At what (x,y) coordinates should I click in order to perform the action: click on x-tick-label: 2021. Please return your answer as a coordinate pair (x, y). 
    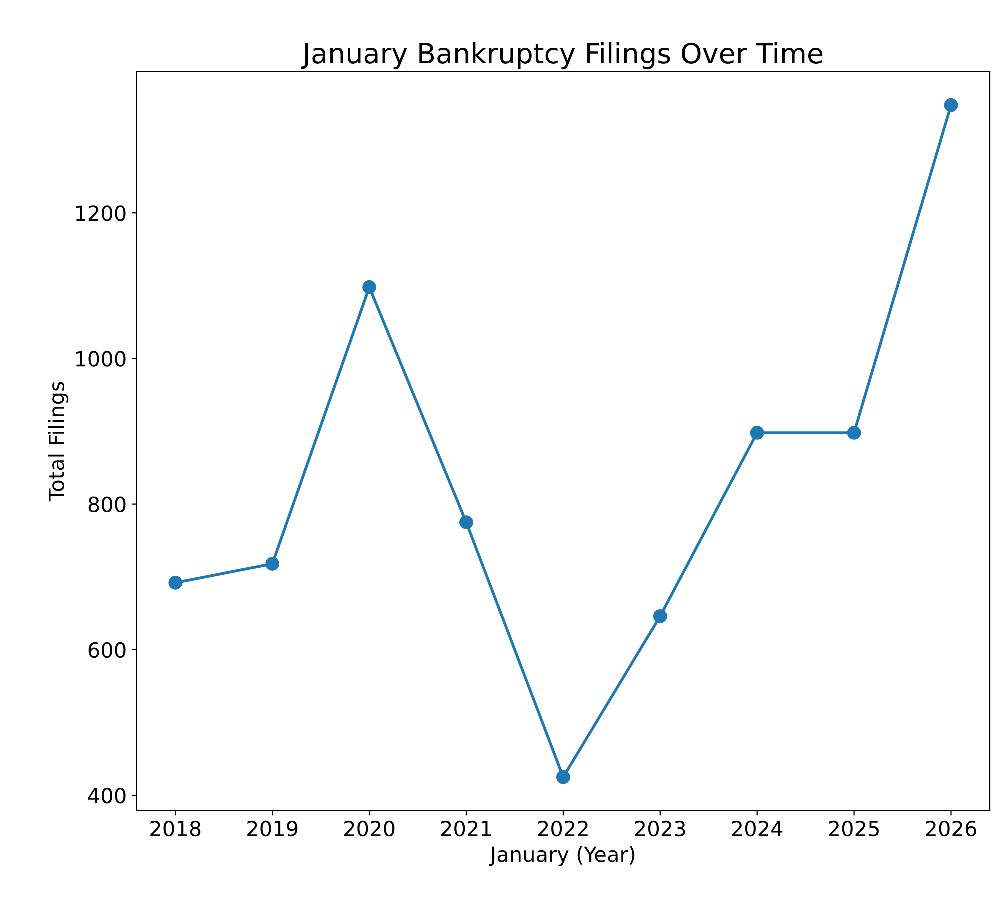
    Looking at the image, I should click on (467, 828).